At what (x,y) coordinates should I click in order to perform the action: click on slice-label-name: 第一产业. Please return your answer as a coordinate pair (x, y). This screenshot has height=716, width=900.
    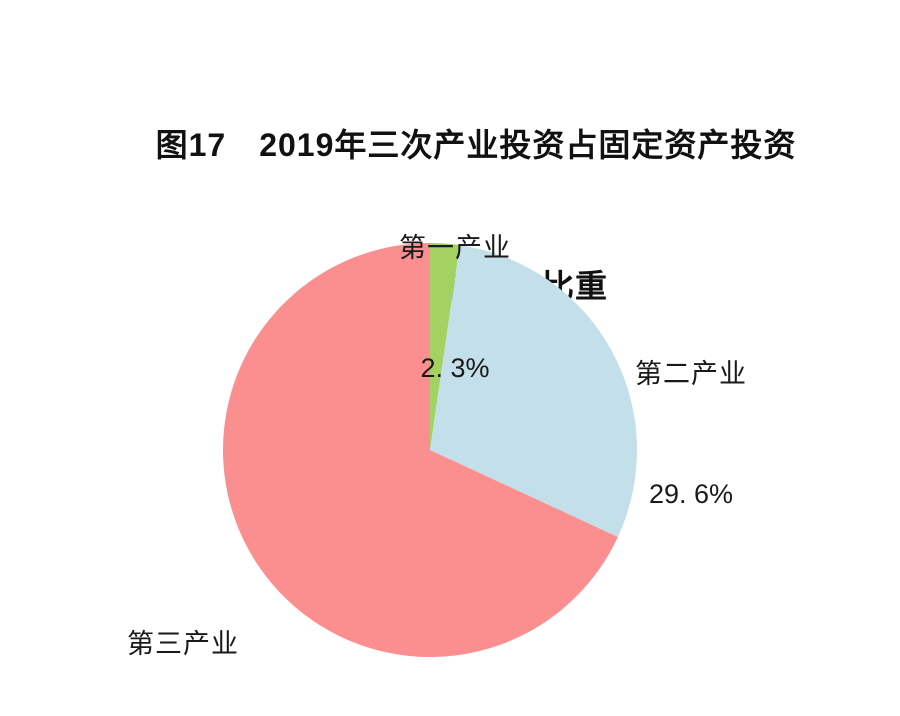
    Looking at the image, I should click on (455, 248).